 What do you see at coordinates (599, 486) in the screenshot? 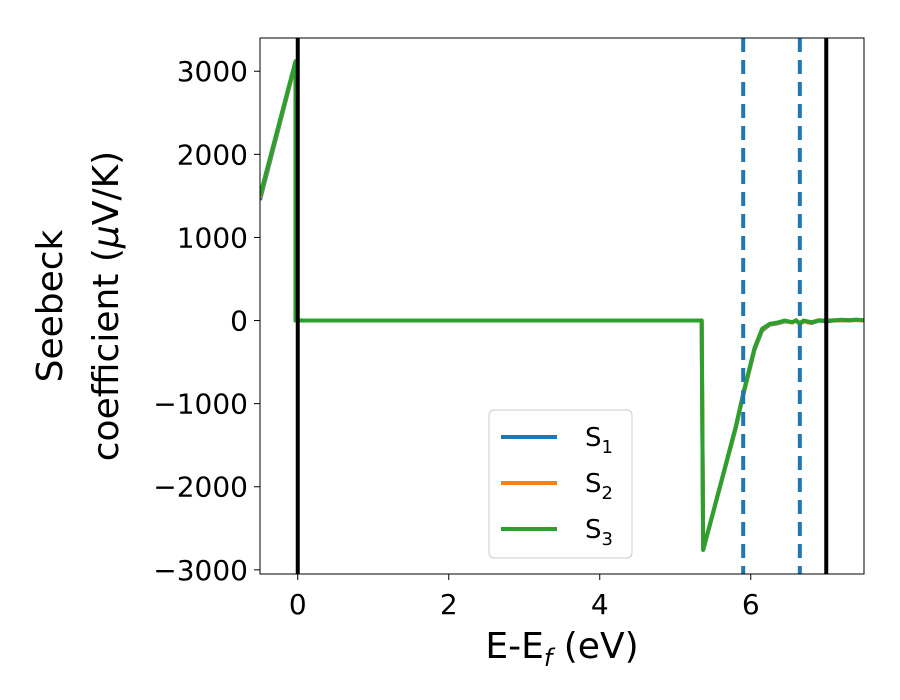
I see `legend-label-2: S2` at bounding box center [599, 486].